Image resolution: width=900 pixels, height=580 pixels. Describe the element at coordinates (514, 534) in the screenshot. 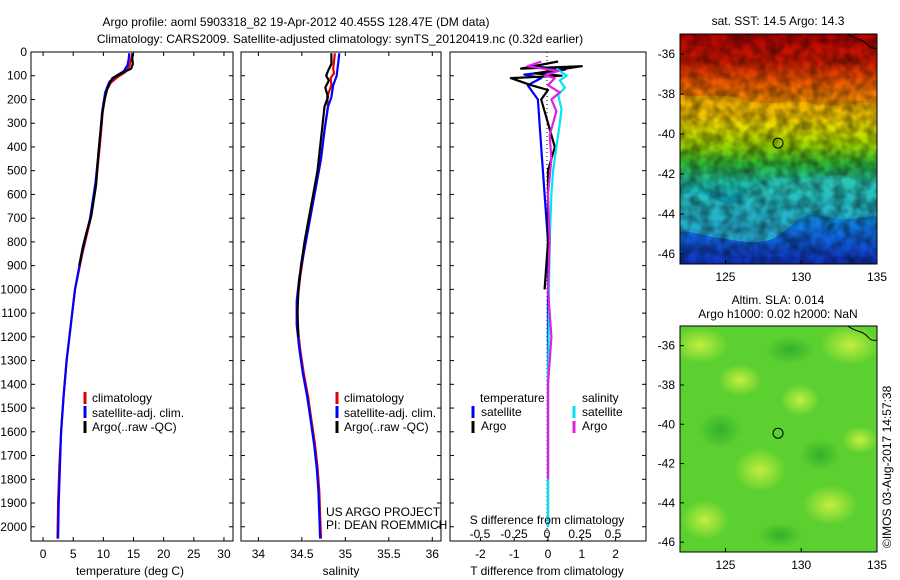

I see `s-tick-label: -0.25` at that location.